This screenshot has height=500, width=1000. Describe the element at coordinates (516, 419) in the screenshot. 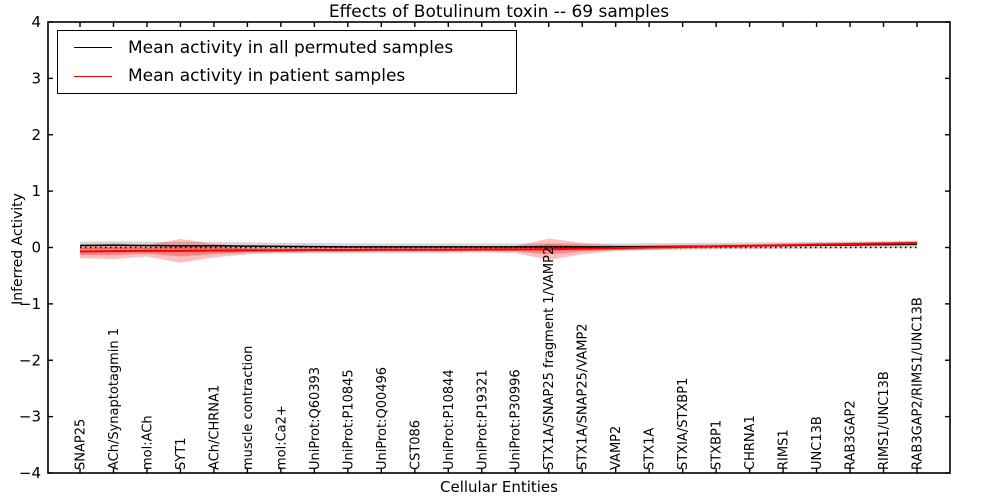

I see `x-tick-label: UniProt:P30996` at that location.